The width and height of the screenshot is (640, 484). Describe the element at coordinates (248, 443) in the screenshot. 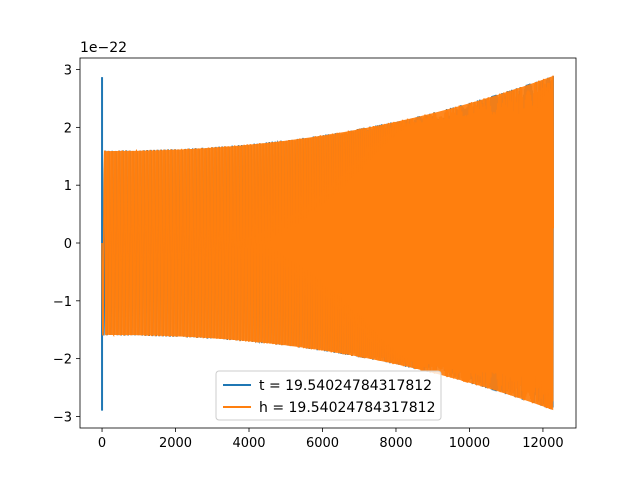

I see `x-tick-label: 4000` at that location.